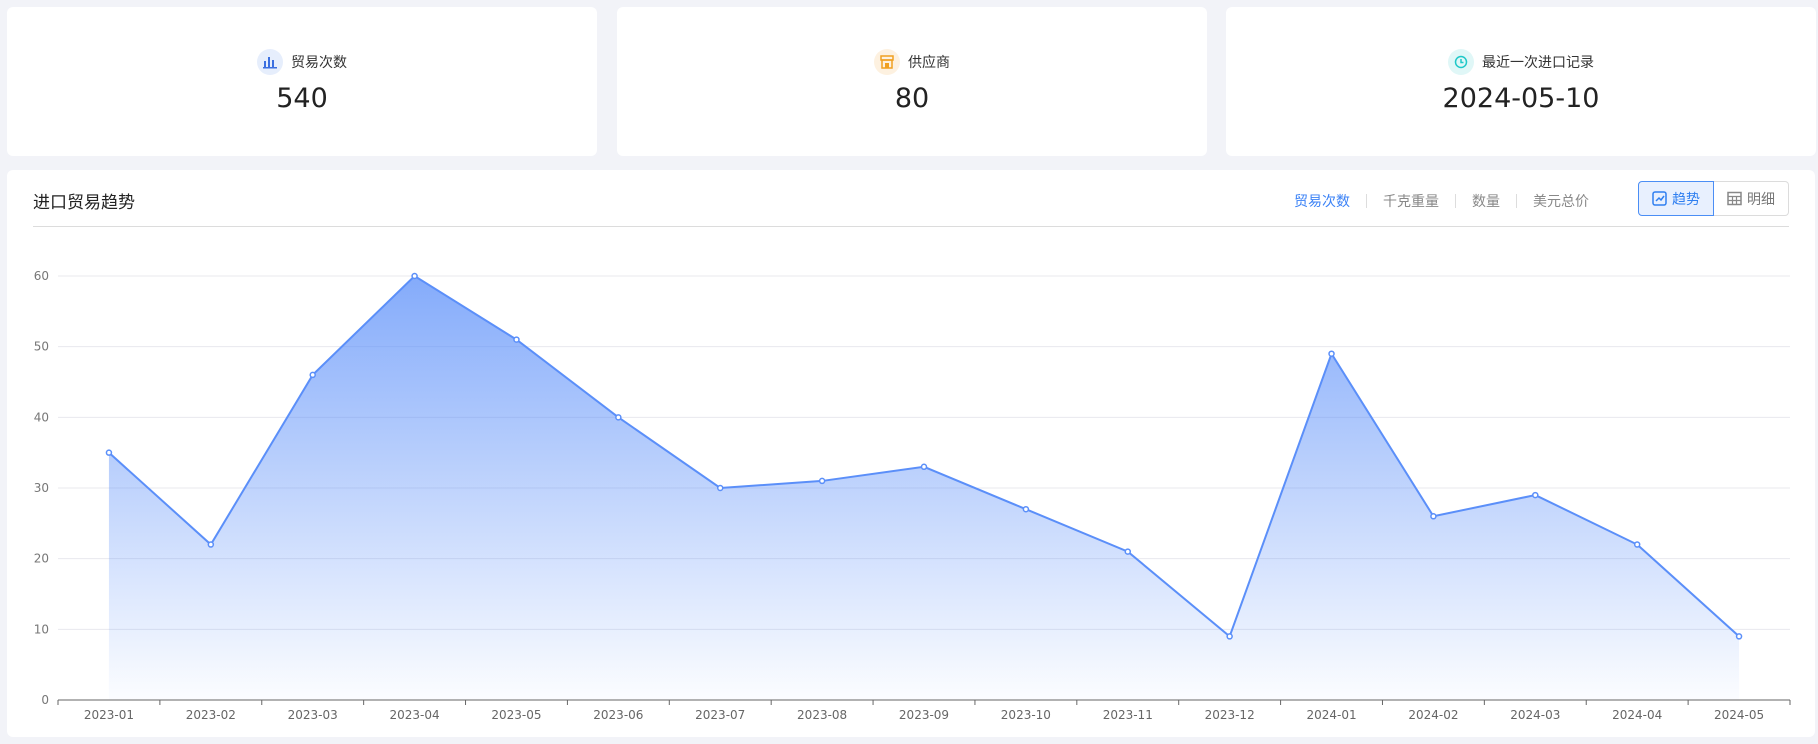 This screenshot has width=1818, height=744. Describe the element at coordinates (516, 715) in the screenshot. I see `x-tick-label: 2023-05` at that location.